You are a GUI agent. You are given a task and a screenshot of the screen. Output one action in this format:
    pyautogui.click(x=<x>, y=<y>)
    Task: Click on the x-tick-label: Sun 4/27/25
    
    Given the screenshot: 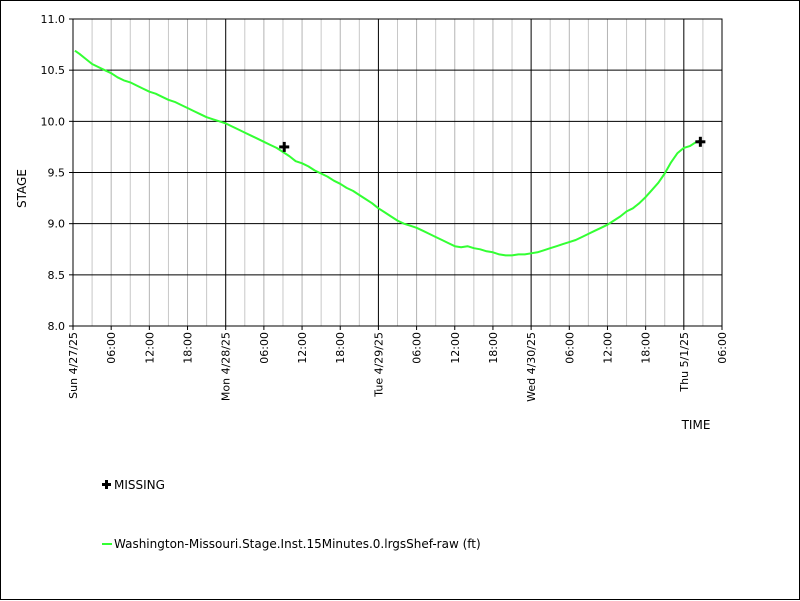 What is the action you would take?
    pyautogui.click(x=73, y=365)
    